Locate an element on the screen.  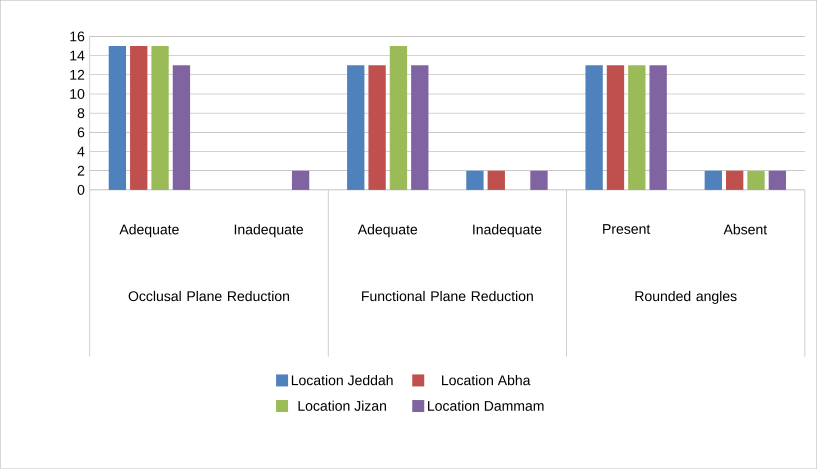
x-tick-label: Present is located at coordinates (626, 229).